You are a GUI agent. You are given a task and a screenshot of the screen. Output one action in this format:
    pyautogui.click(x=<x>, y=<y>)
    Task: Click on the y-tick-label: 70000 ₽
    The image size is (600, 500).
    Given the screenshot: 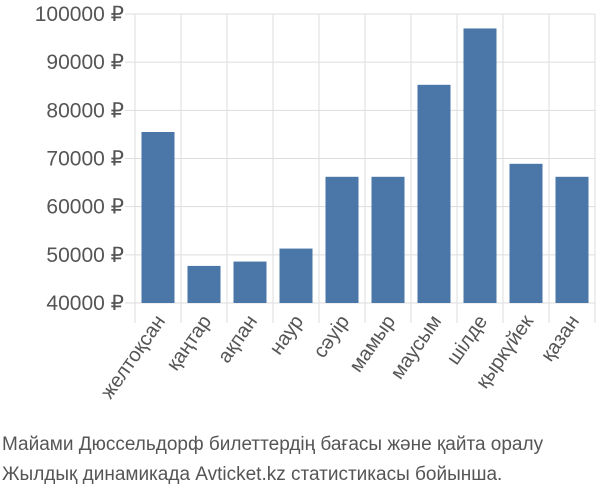 What is the action you would take?
    pyautogui.click(x=85, y=159)
    